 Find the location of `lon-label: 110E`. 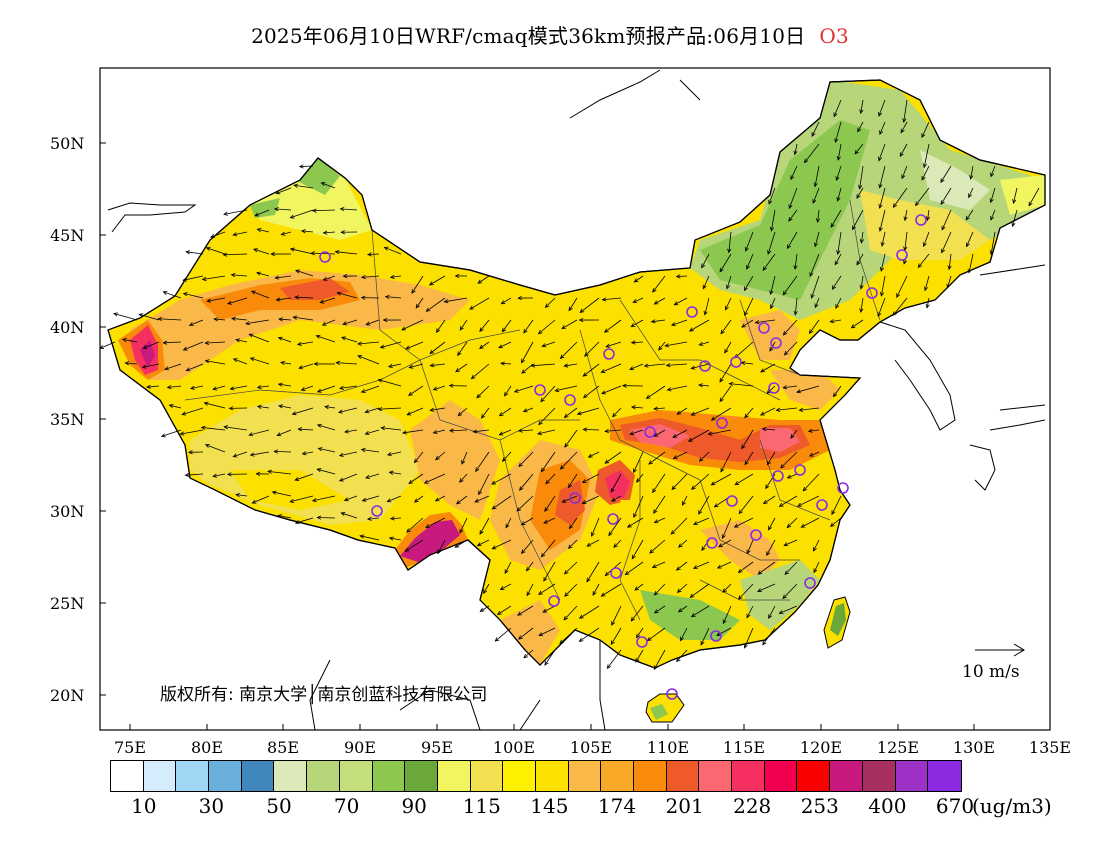

lon-label: 110E is located at coordinates (668, 747).